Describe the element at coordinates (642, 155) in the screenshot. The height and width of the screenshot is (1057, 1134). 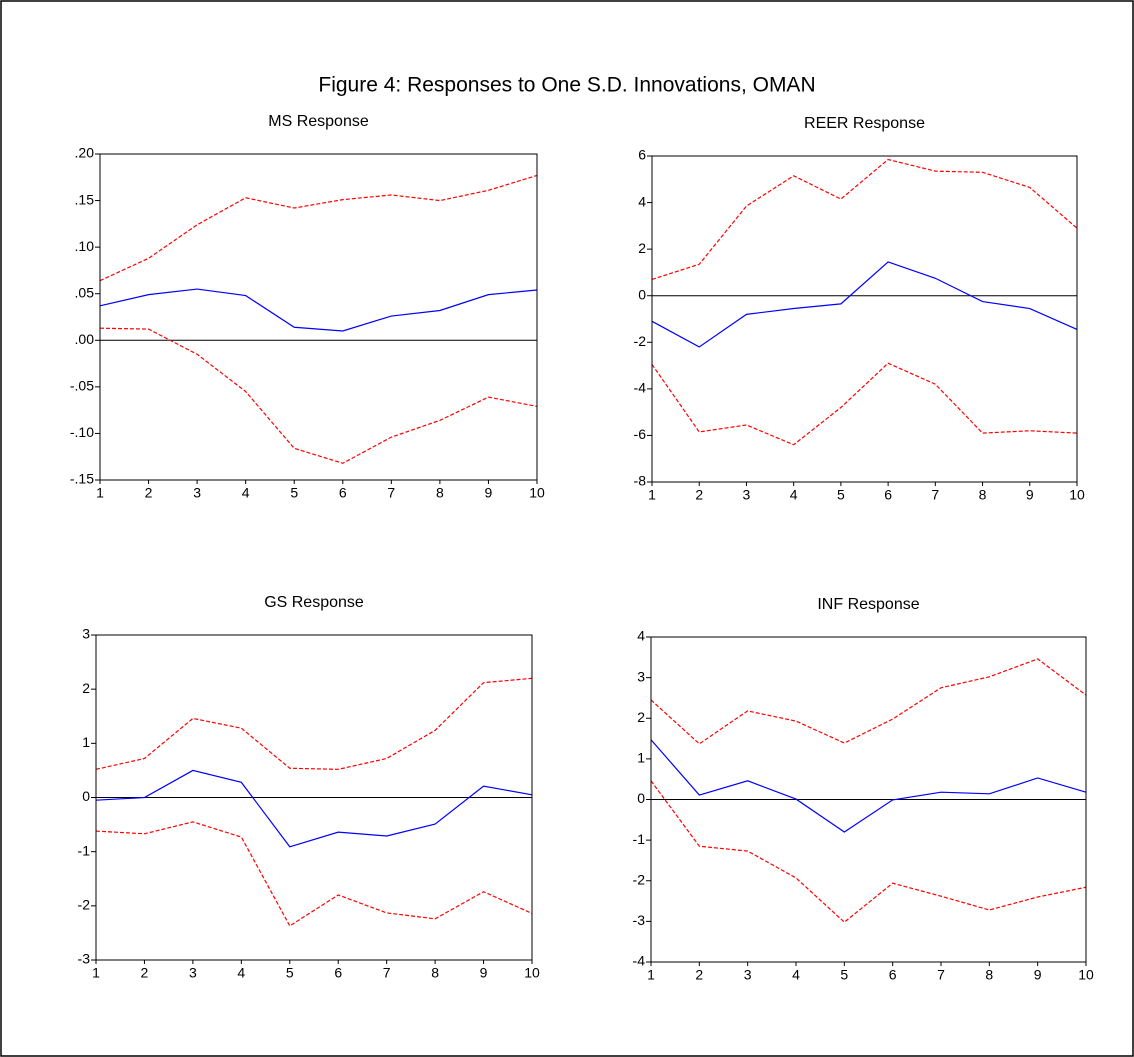
I see `y-tick-label: 6` at that location.